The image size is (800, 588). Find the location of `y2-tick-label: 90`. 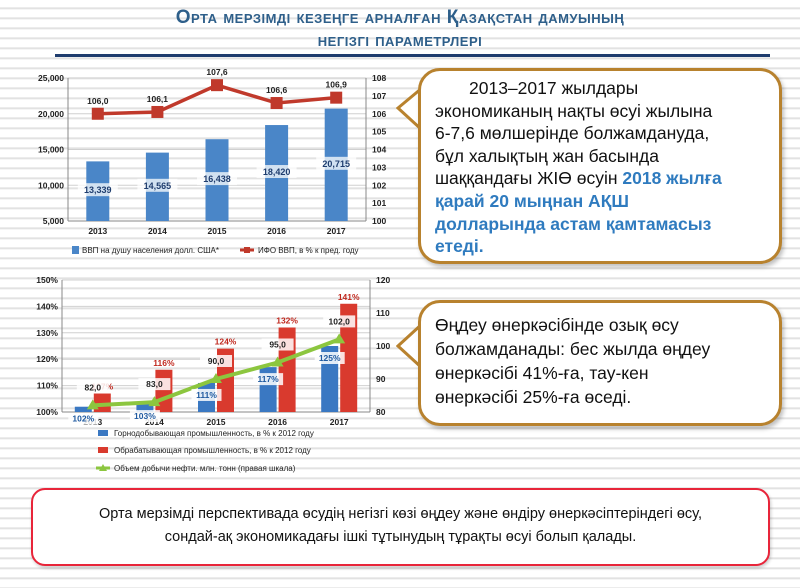

y2-tick-label: 90 is located at coordinates (381, 379).